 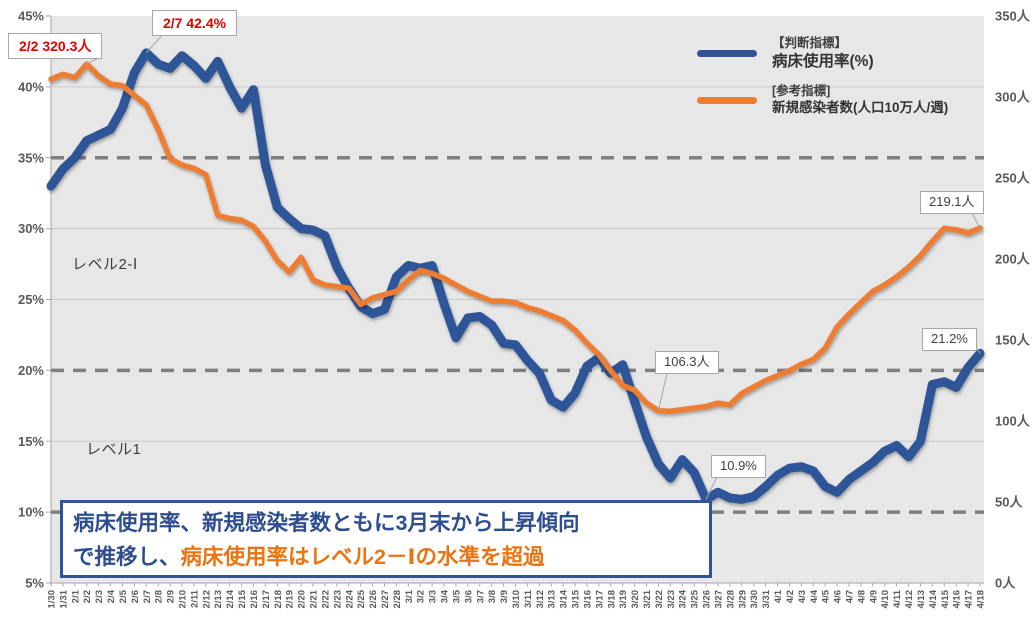 I want to click on annotation-min-new-cases: 106.3人, so click(x=687, y=362).